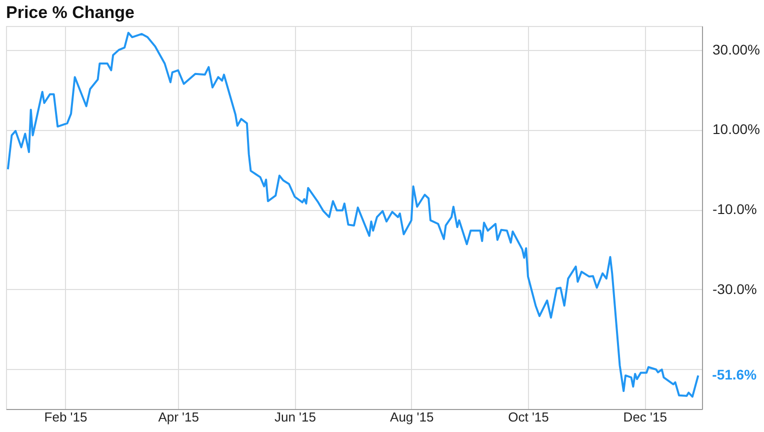 The image size is (764, 432). Describe the element at coordinates (736, 49) in the screenshot. I see `y-tick-label: 30.00%` at that location.